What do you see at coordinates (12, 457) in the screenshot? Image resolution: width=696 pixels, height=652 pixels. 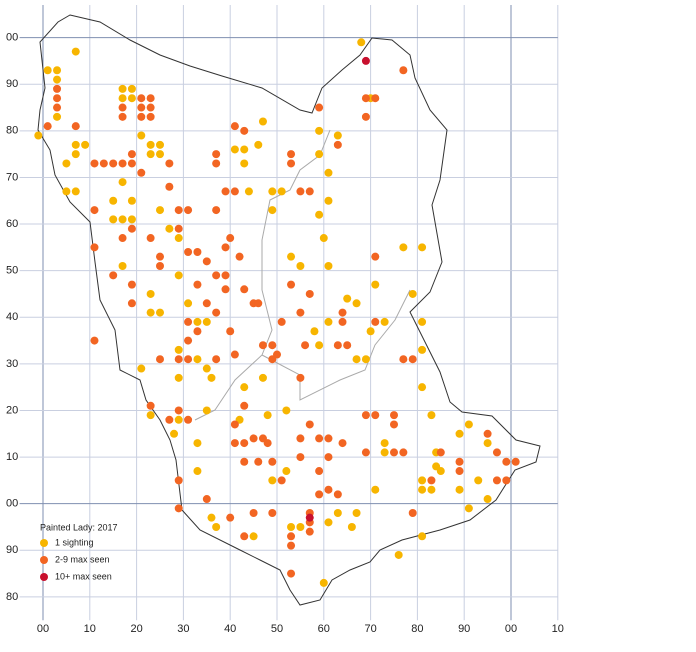 I see `y-tick-label: 10` at bounding box center [12, 457].